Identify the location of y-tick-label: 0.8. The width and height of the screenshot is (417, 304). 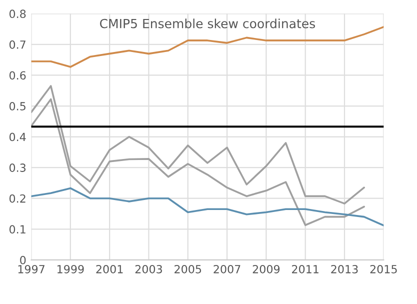
(17, 14).